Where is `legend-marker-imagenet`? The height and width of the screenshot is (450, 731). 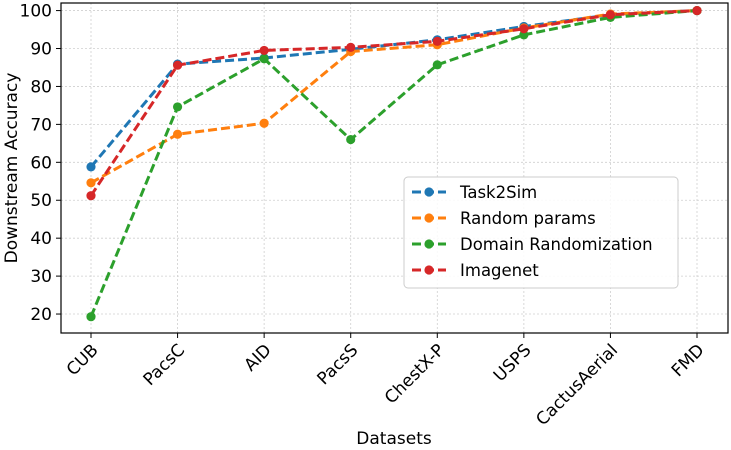 legend-marker-imagenet is located at coordinates (429, 270).